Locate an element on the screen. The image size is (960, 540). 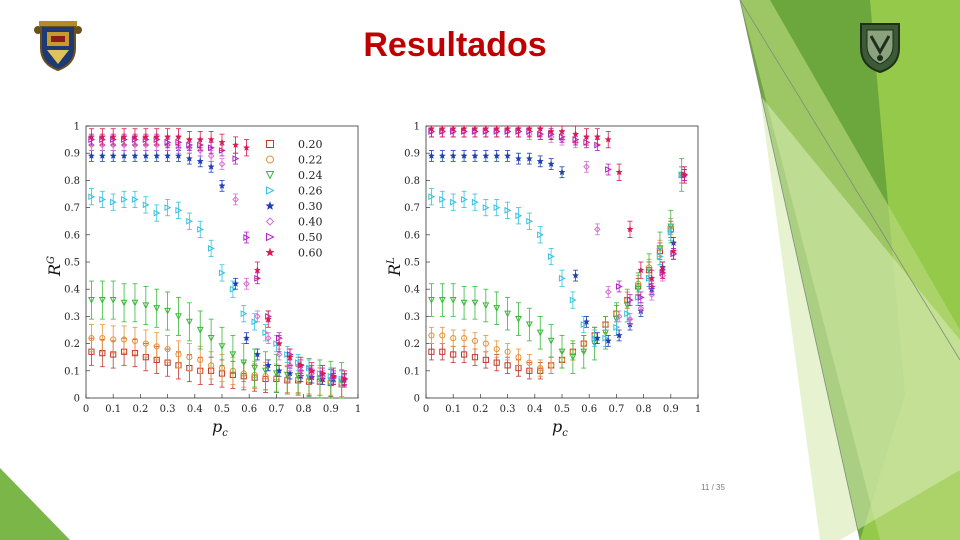
y-tick-label: 0.7 is located at coordinates (412, 208).